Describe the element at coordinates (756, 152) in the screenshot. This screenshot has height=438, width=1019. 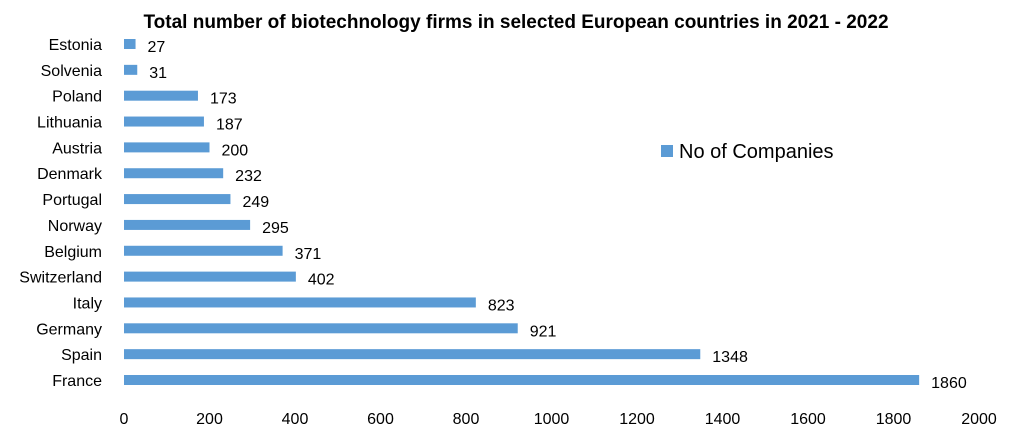
I see `legend-label: No of Companies` at that location.